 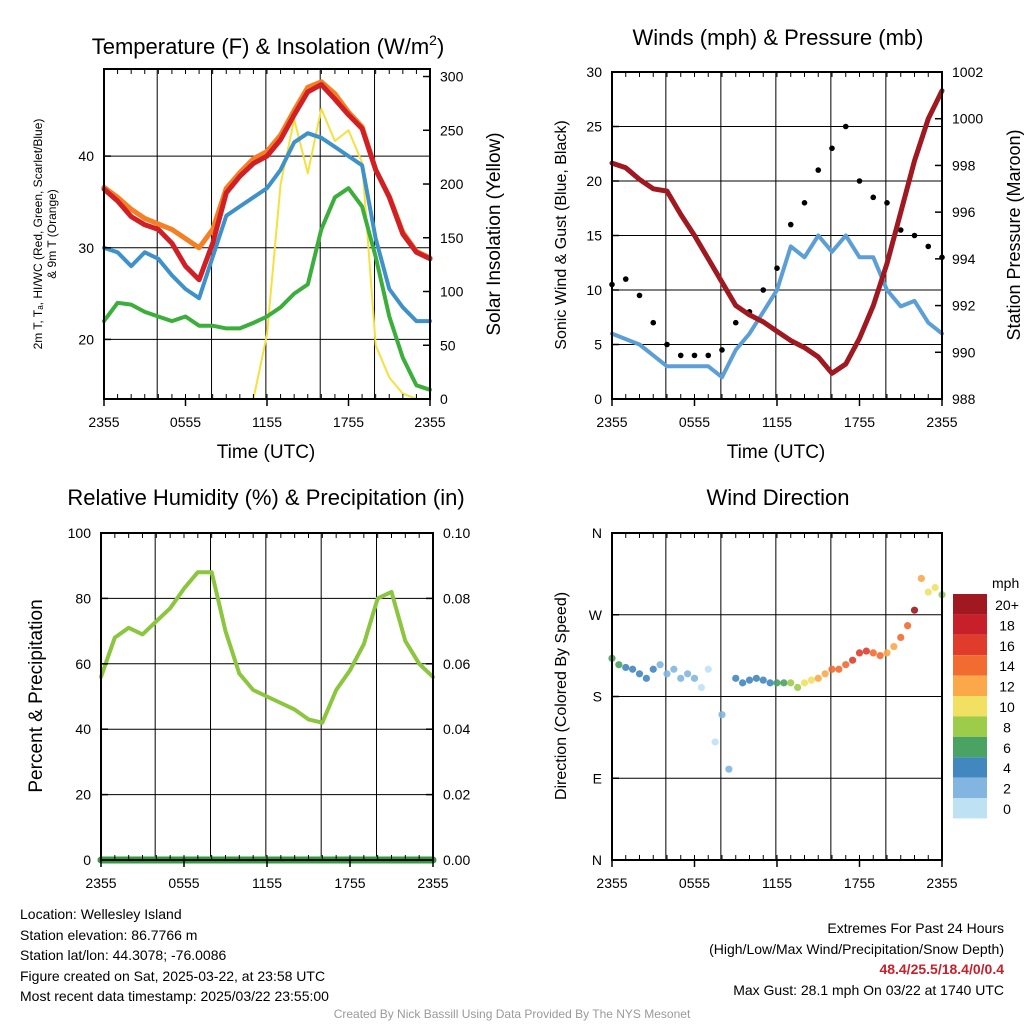 What do you see at coordinates (561, 234) in the screenshot?
I see `winds-y-label: Sonic Wind & Gust (Blue, Black)` at bounding box center [561, 234].